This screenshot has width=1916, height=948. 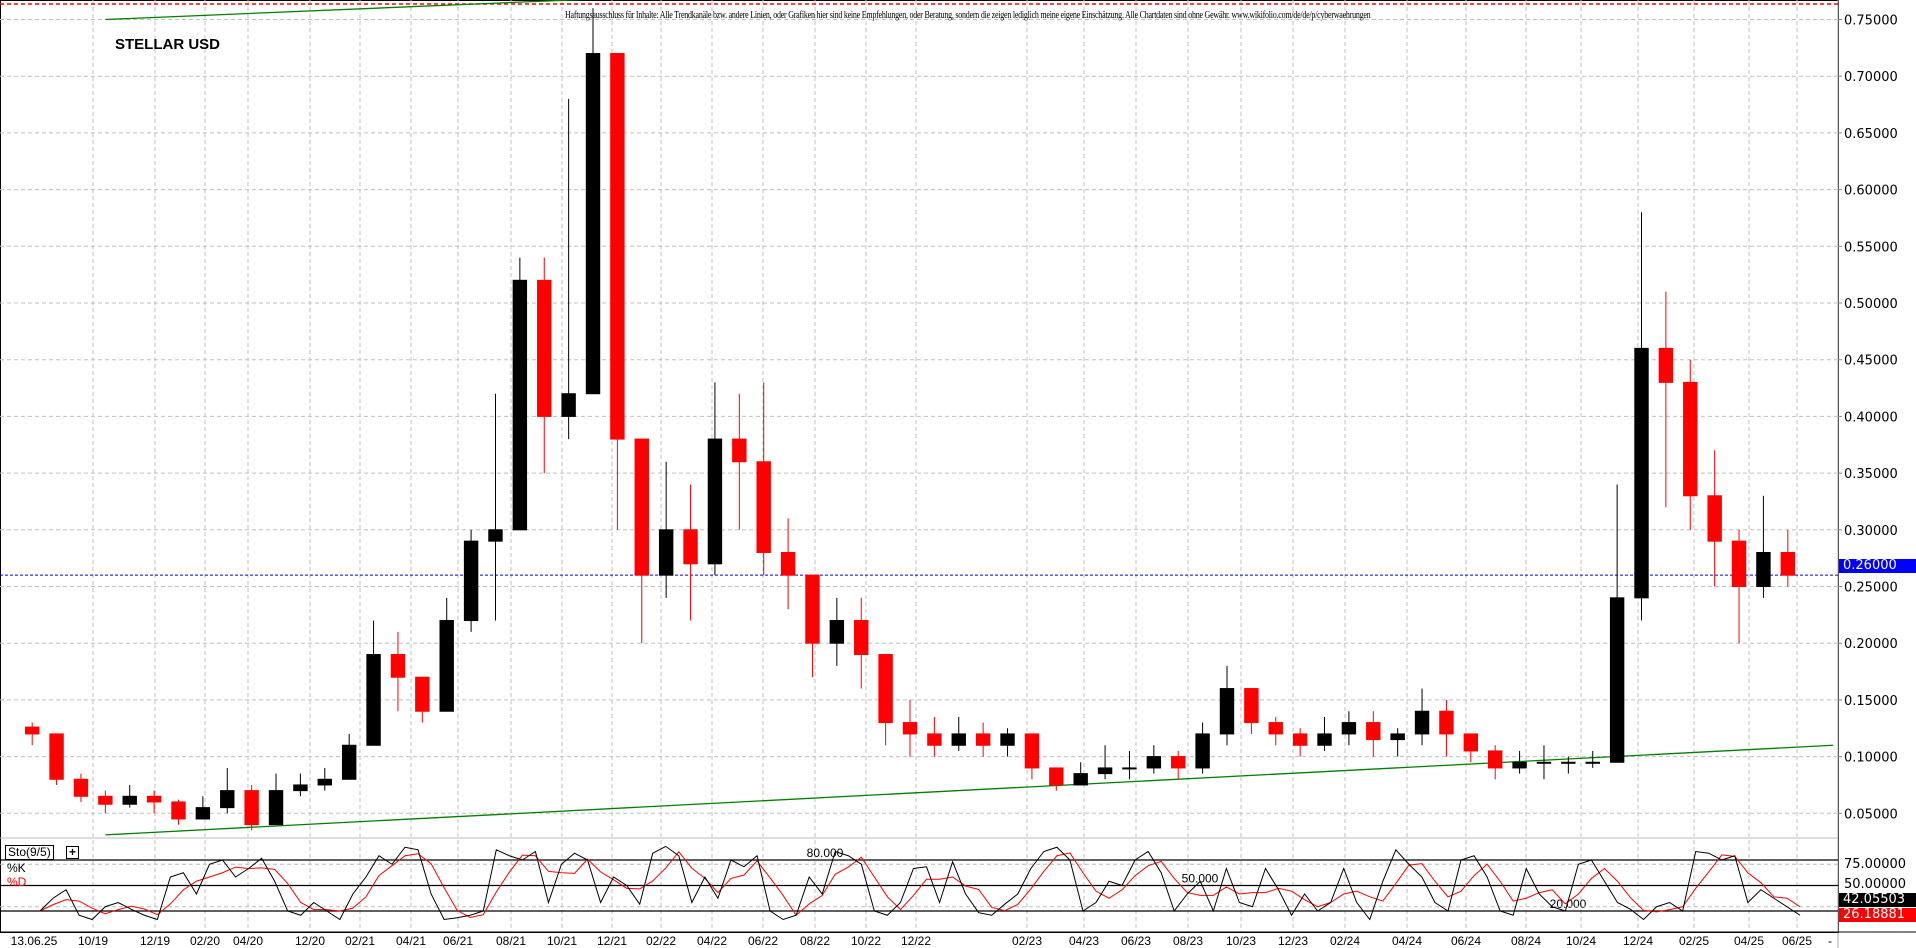 I want to click on indicator-label: Sto(9/5), so click(x=29, y=852).